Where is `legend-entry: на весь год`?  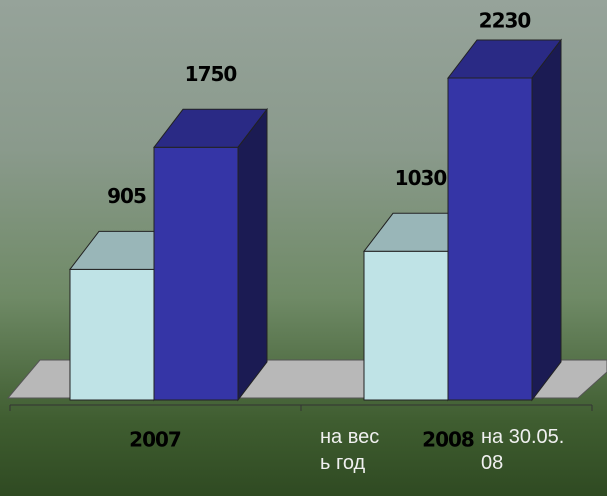 legend-entry: на весь год is located at coordinates (350, 450).